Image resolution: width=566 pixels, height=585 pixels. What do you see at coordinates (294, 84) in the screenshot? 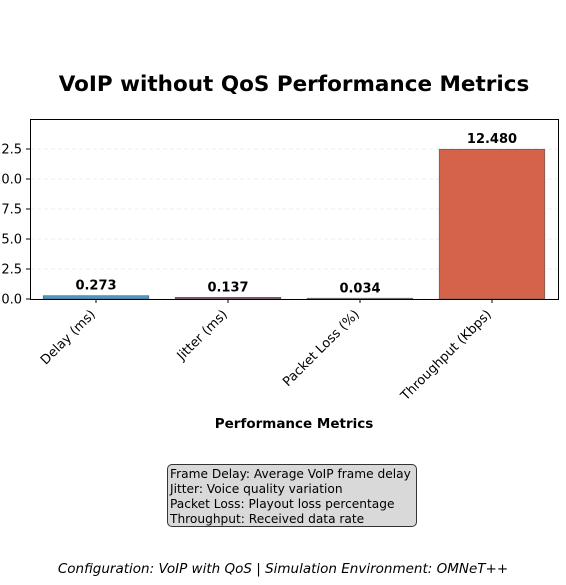
I see `chart-title: VoIP without QoS Performance Metrics` at bounding box center [294, 84].